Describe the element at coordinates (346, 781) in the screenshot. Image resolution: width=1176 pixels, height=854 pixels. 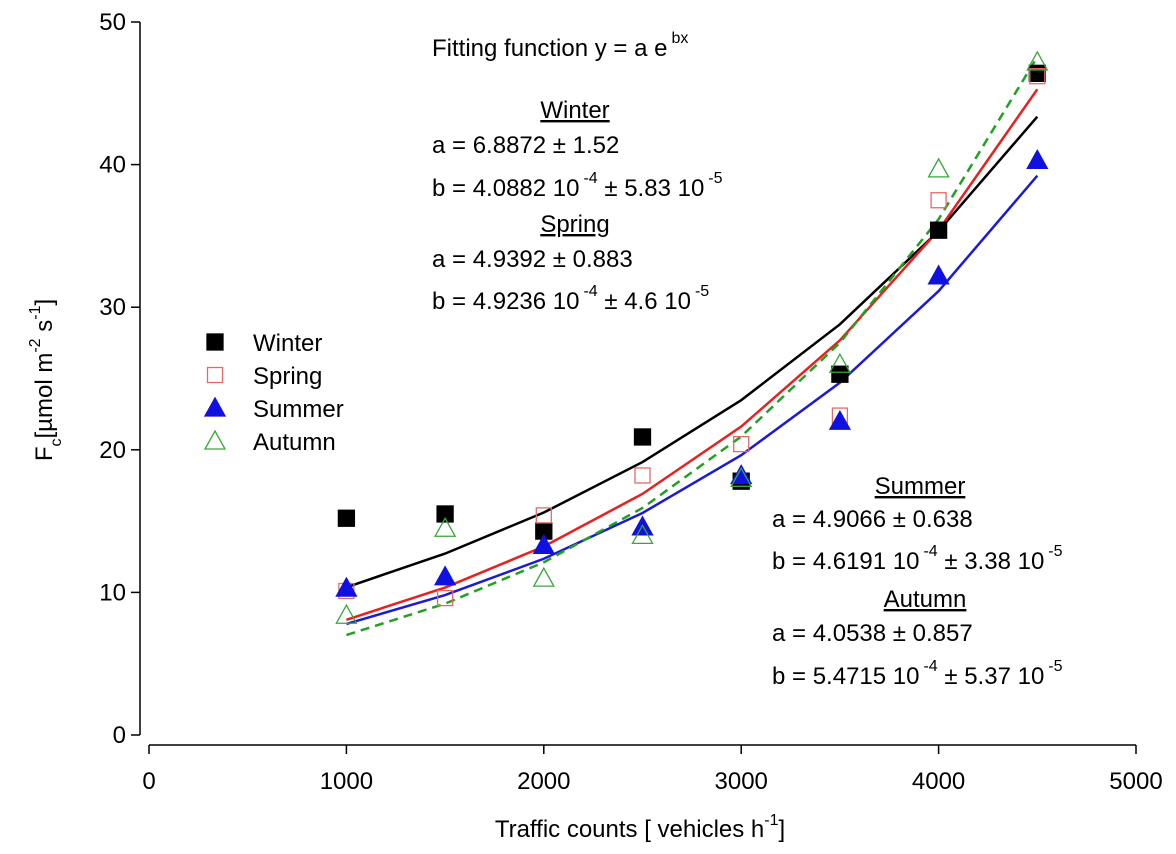
I see `x-tick-label: 1000` at that location.